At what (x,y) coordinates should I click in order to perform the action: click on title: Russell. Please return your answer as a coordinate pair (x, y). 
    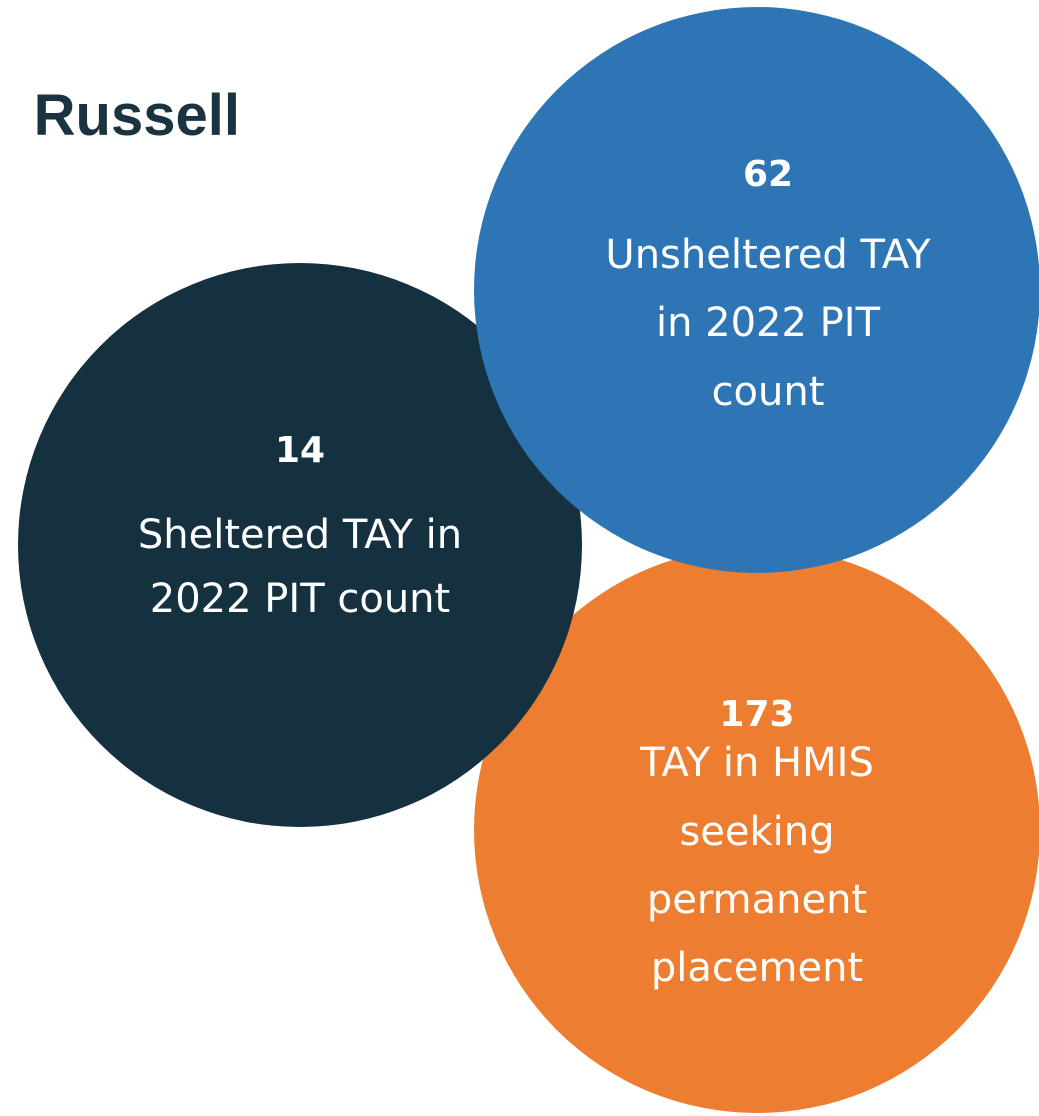
    Looking at the image, I should click on (137, 115).